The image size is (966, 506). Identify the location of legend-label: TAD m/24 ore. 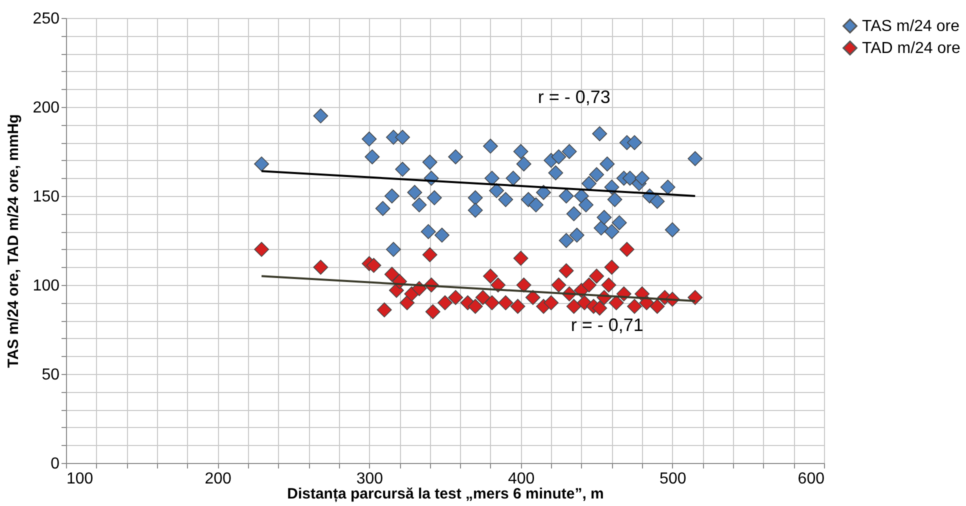
(911, 48).